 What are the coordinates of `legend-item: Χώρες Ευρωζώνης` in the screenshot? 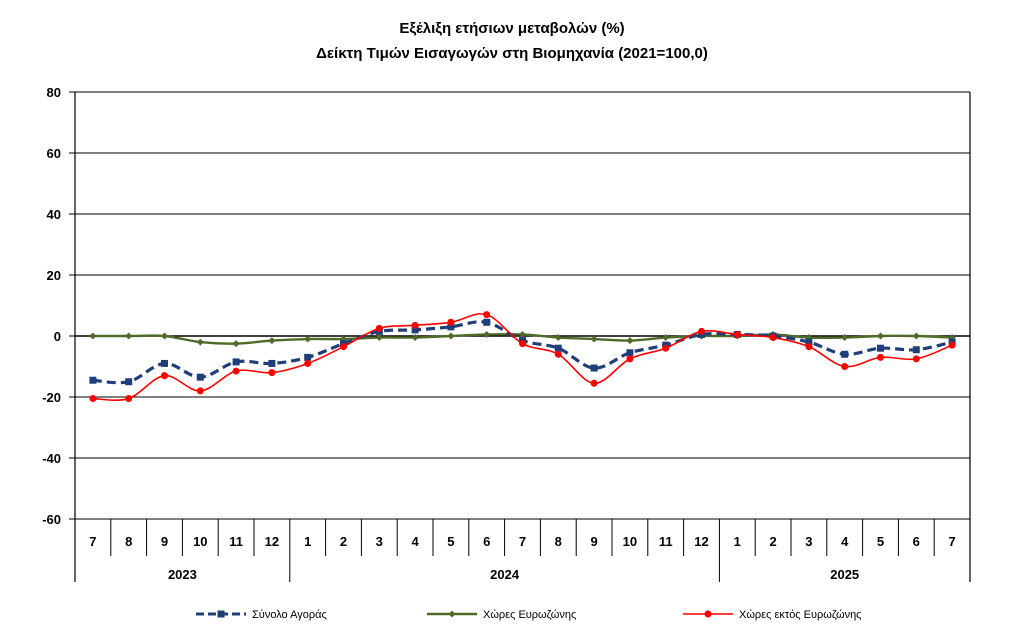 It's located at (501, 615).